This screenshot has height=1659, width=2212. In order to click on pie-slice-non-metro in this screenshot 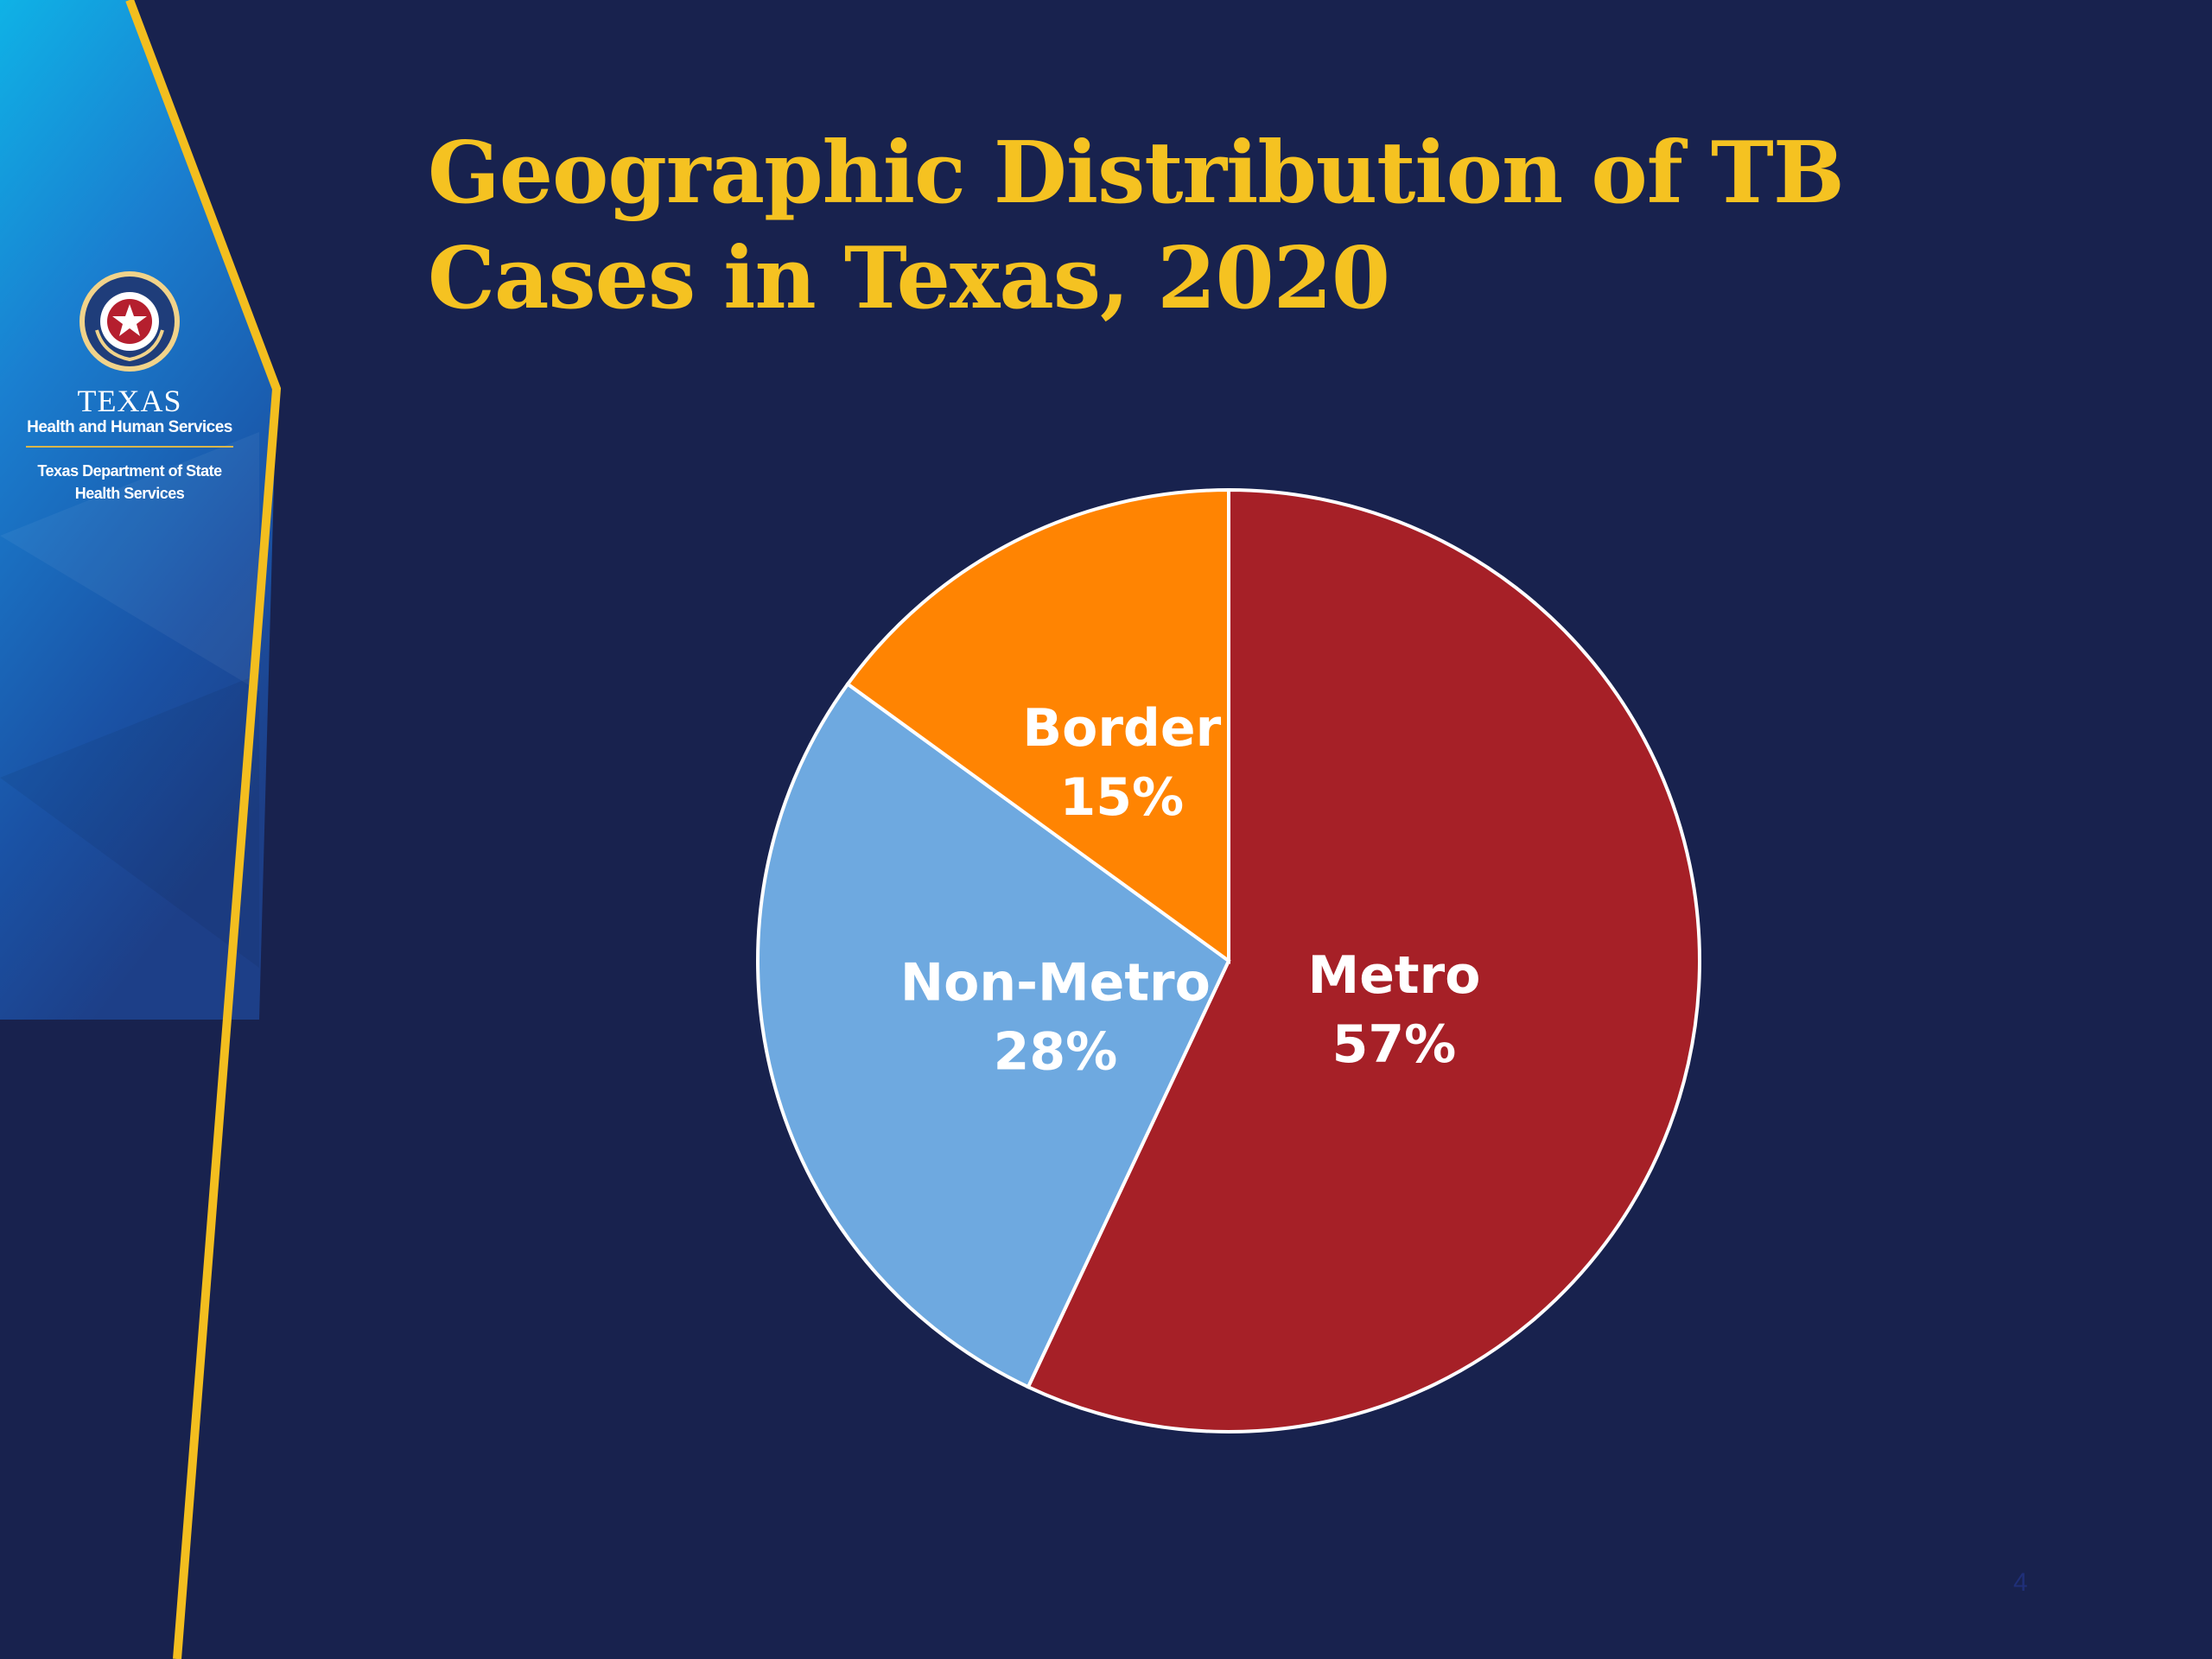, I will do `click(994, 1035)`.